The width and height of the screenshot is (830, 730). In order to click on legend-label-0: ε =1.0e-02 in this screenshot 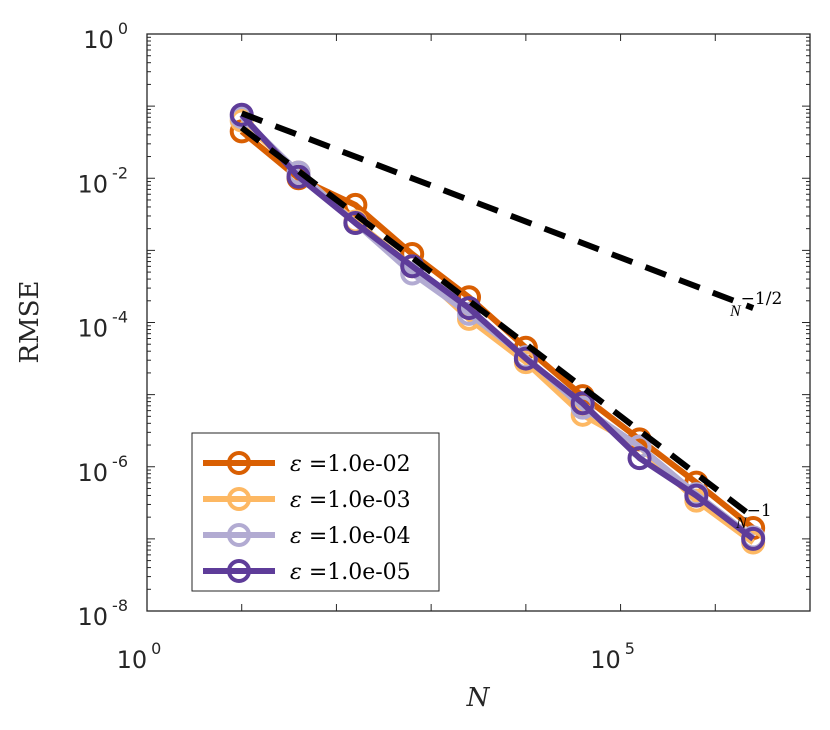, I will do `click(350, 464)`.